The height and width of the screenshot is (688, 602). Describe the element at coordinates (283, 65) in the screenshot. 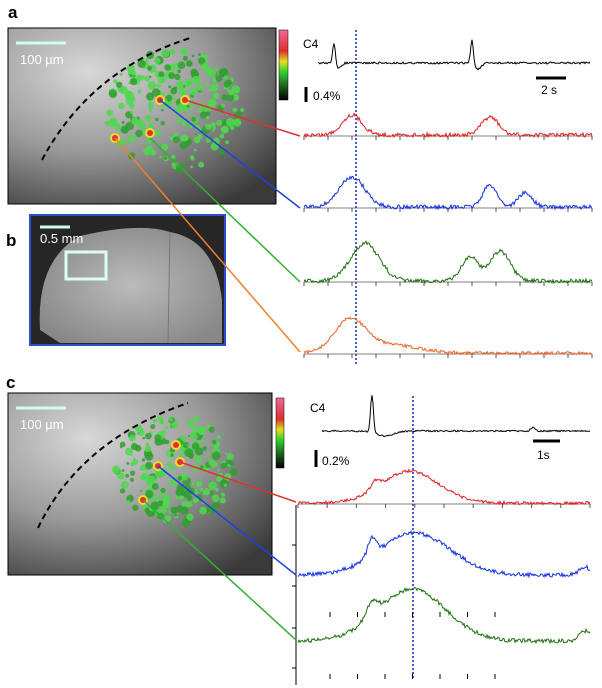

I see `colorbar` at that location.